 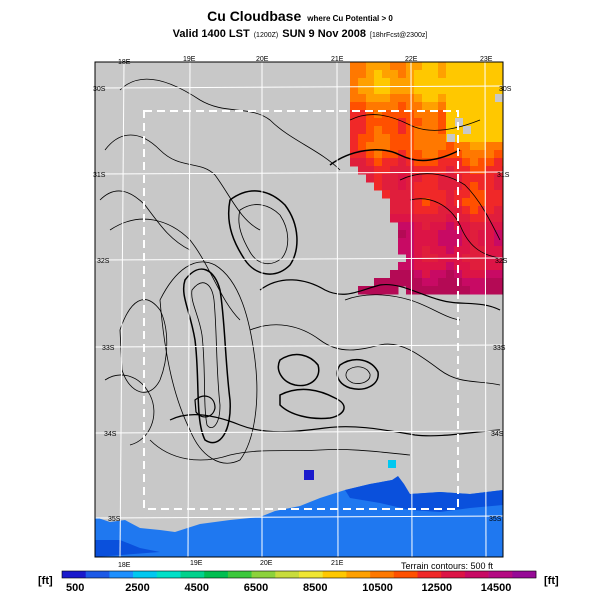 I want to click on lon-label: 19E, so click(x=196, y=563).